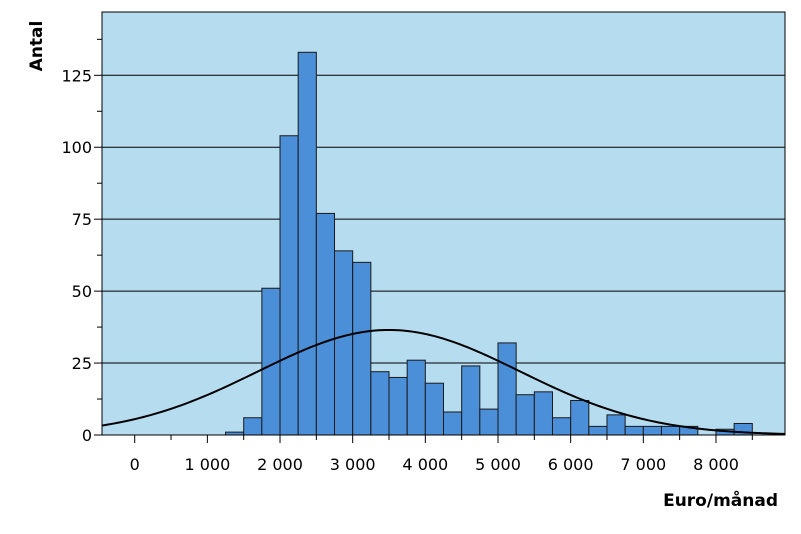  What do you see at coordinates (643, 464) in the screenshot?
I see `x-tick-label: 7 000` at bounding box center [643, 464].